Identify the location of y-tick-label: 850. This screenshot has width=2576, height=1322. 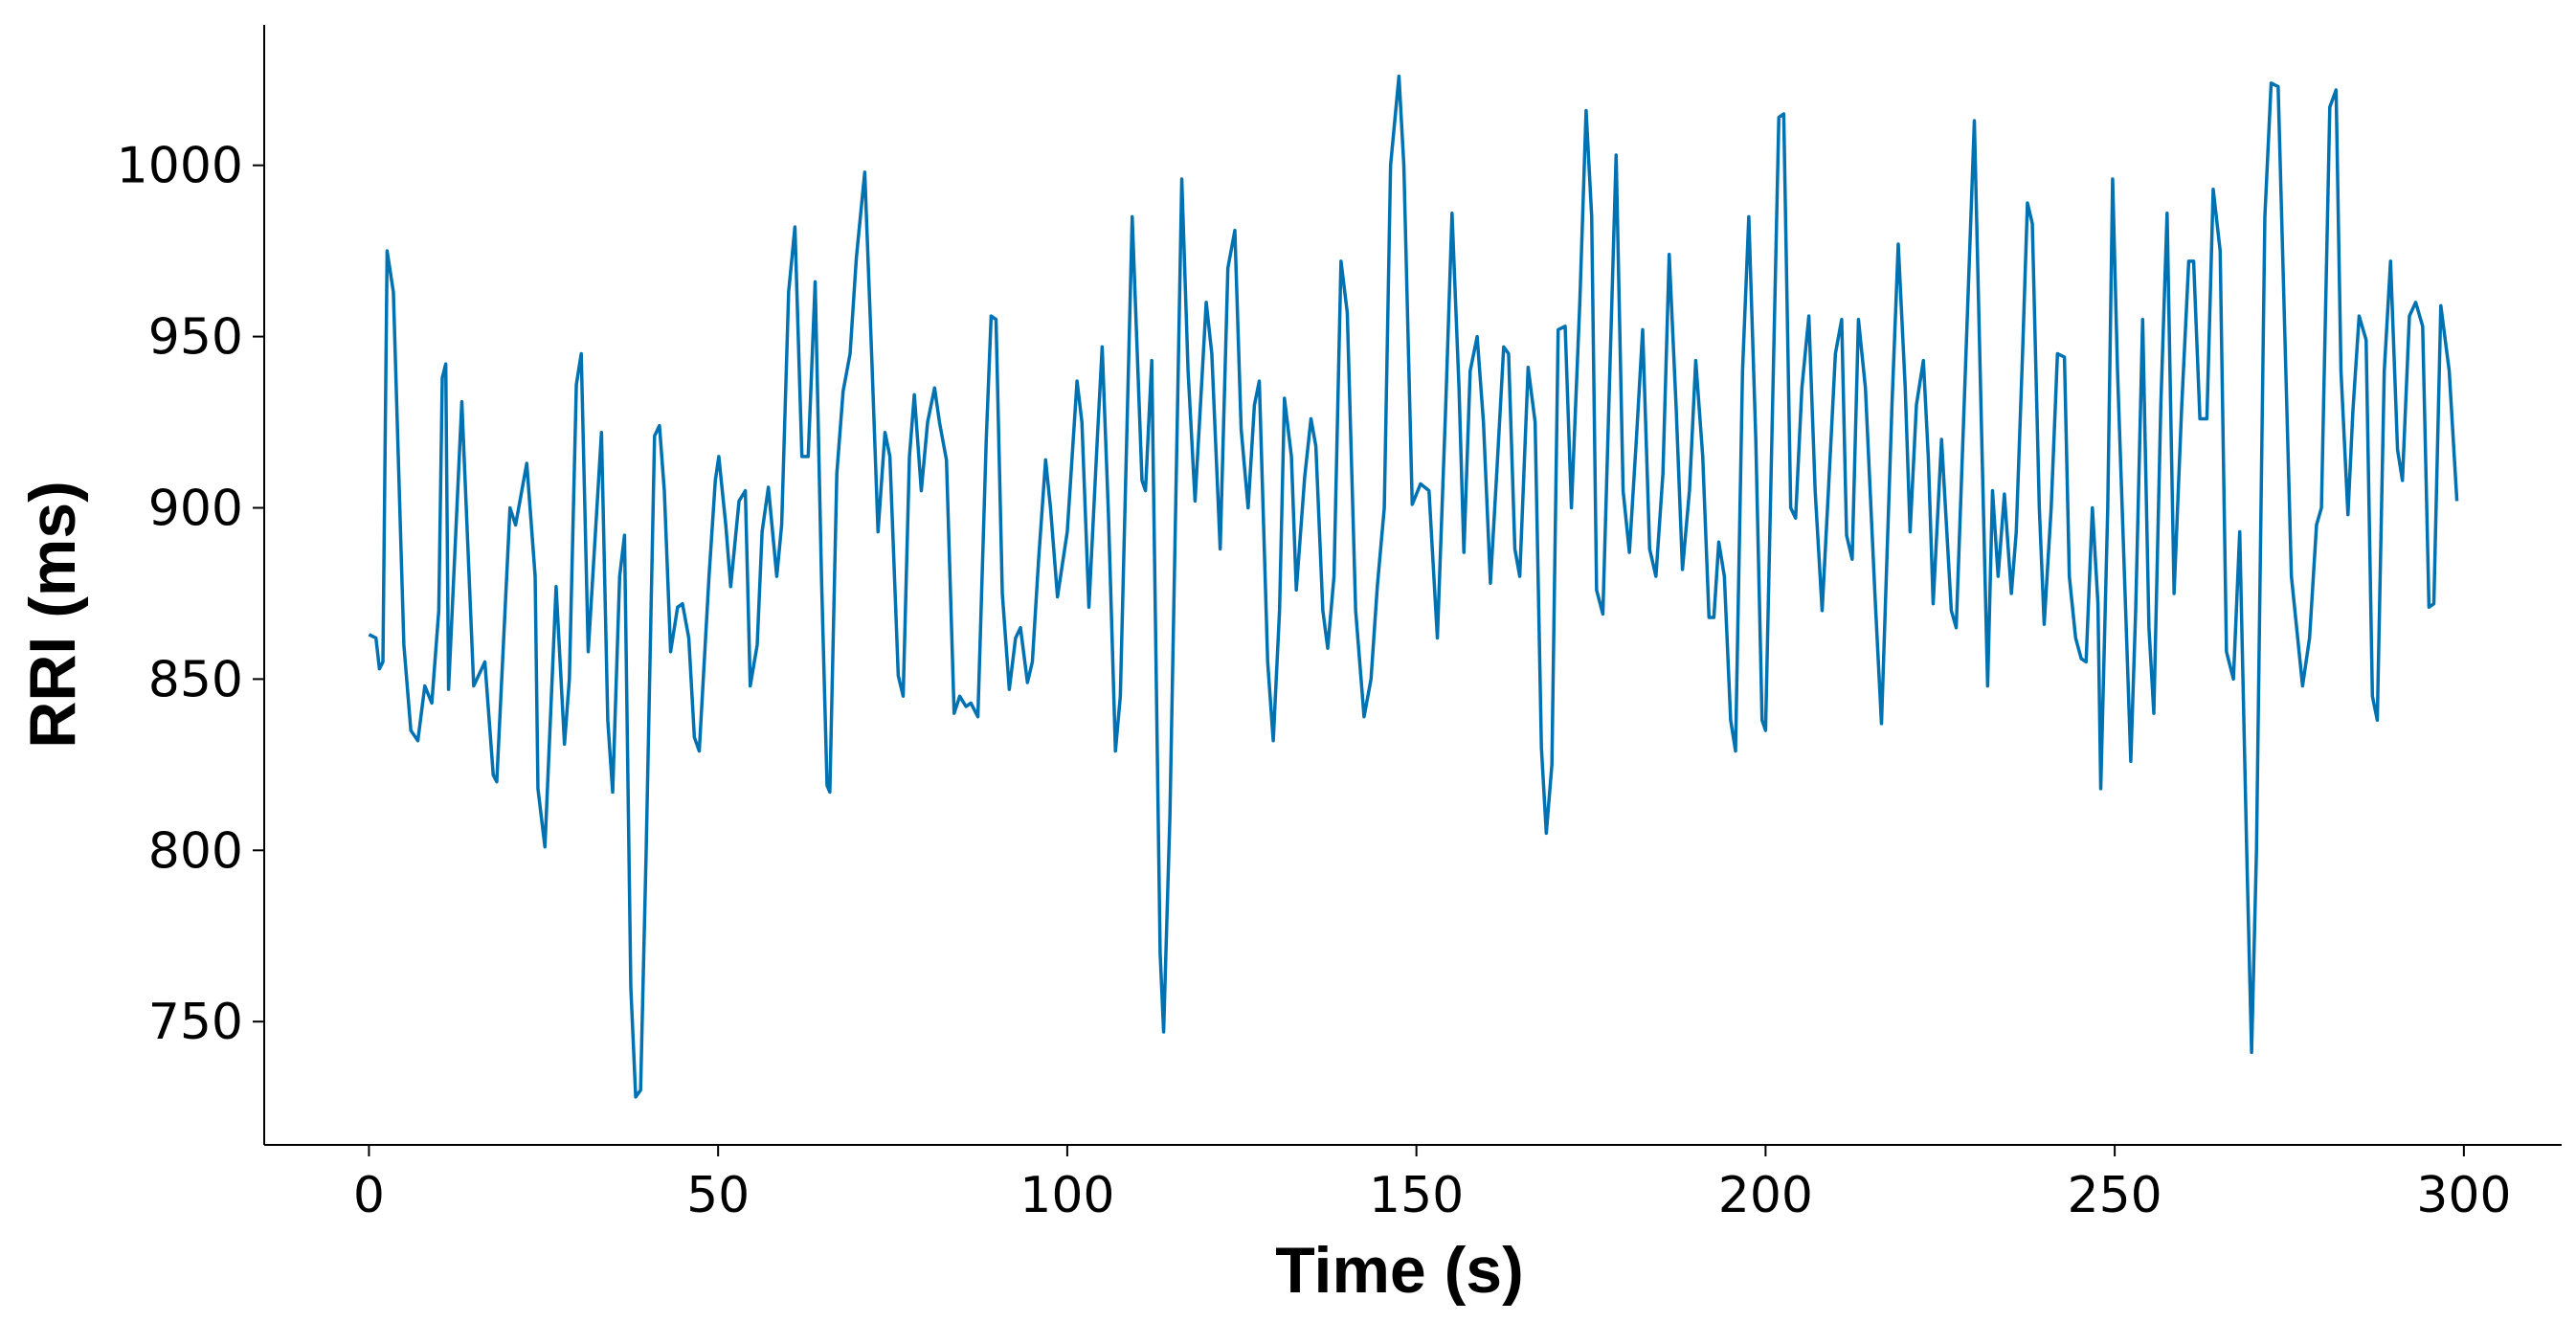
(196, 679).